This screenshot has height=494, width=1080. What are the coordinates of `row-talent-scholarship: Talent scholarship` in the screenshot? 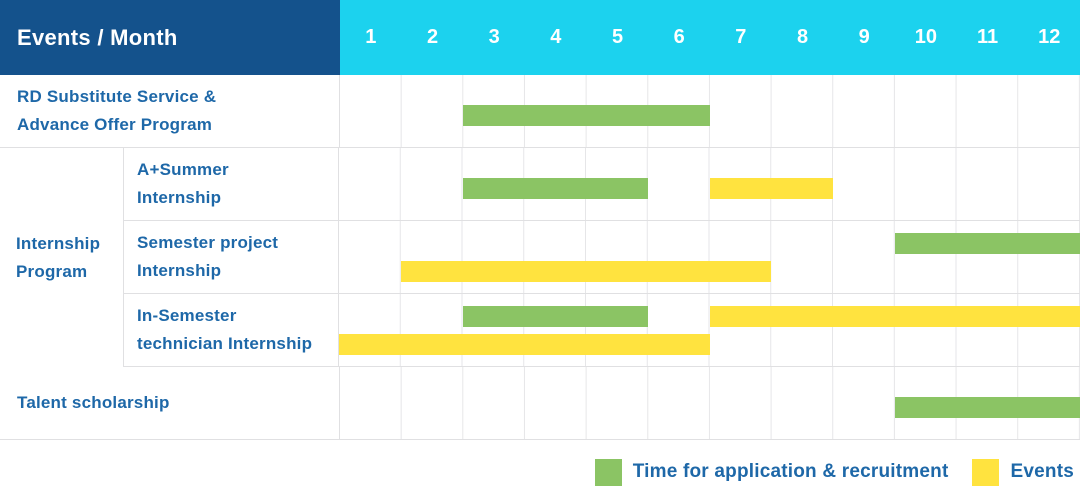 It's located at (540, 403).